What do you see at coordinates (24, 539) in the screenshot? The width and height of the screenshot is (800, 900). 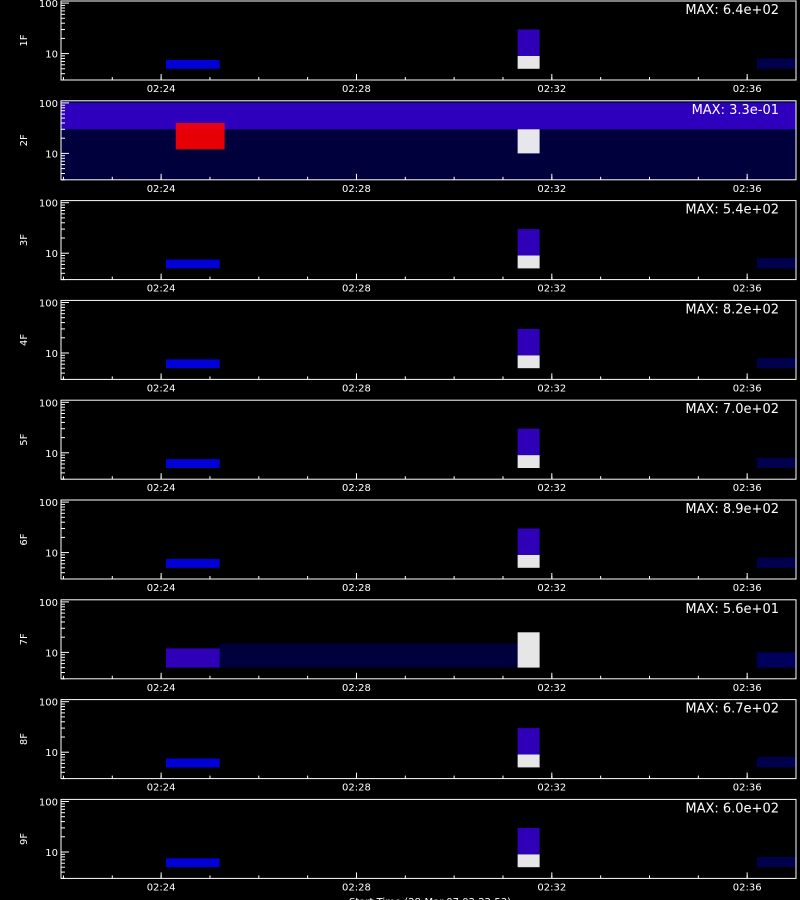 I see `panel-label: 6F` at bounding box center [24, 539].